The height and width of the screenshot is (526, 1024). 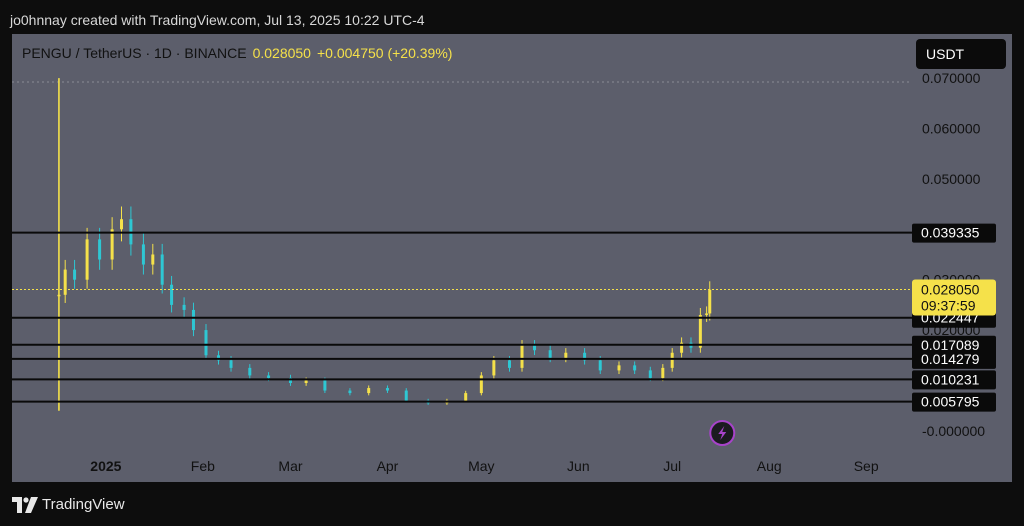 What do you see at coordinates (105, 466) in the screenshot?
I see `x-tick-label-2025: 2025` at bounding box center [105, 466].